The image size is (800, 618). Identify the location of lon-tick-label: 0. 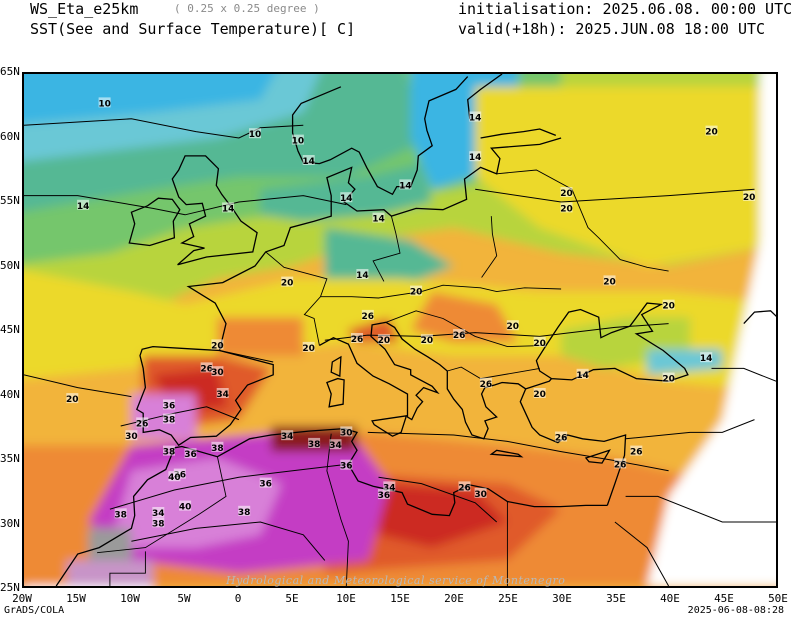
(238, 598).